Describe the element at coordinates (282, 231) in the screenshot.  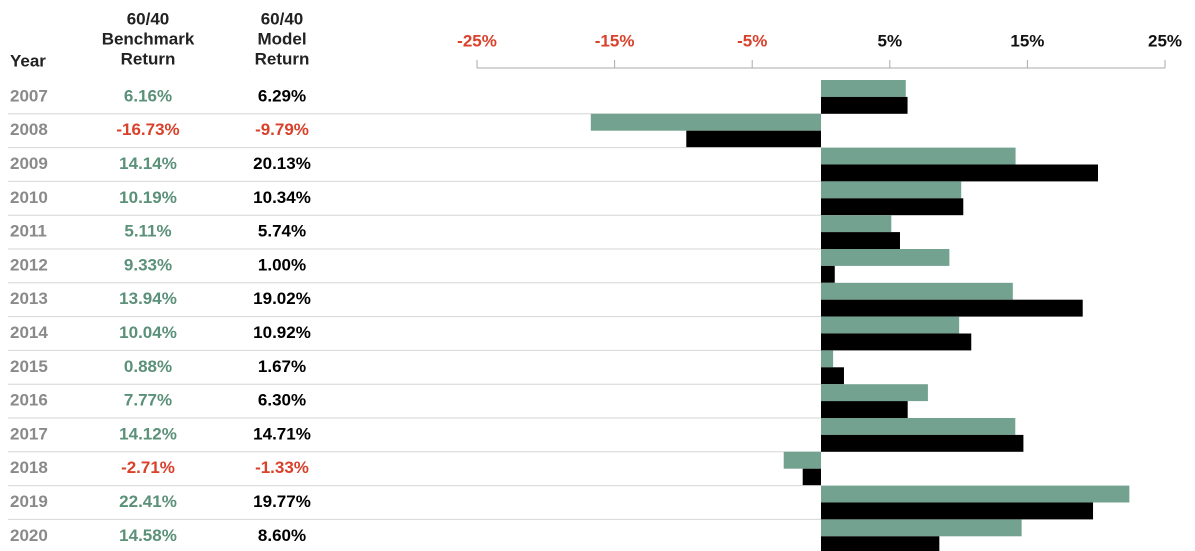
I see `value-label: 5.74%` at that location.